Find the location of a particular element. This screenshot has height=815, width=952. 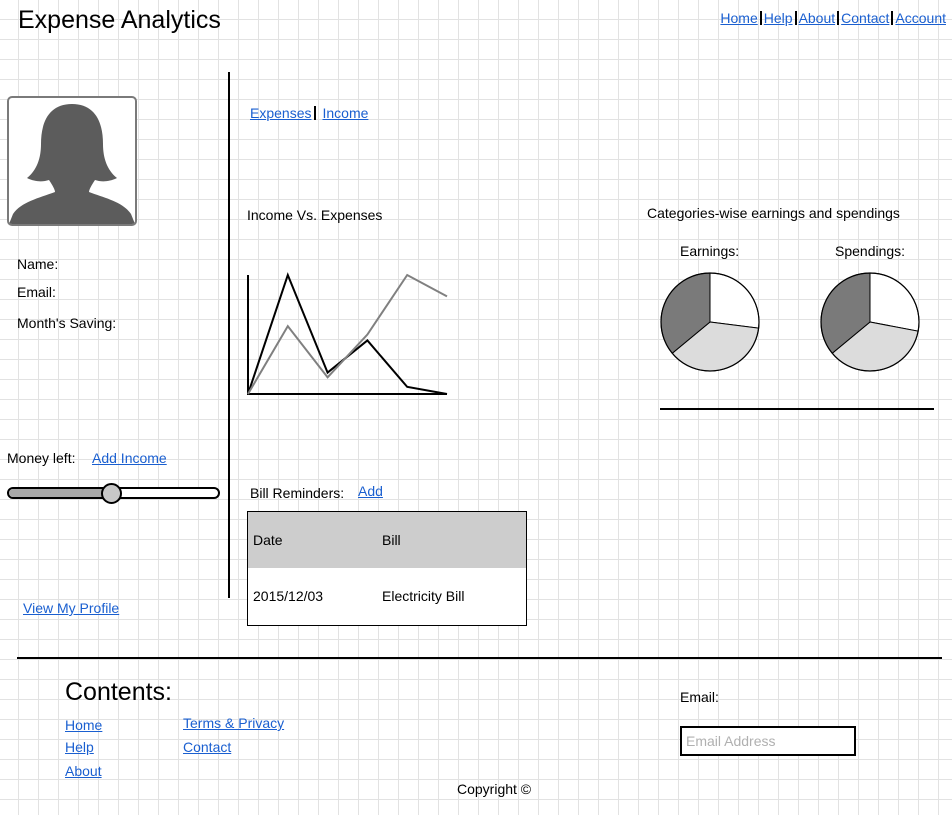

expenses-series-line is located at coordinates (347, 333).